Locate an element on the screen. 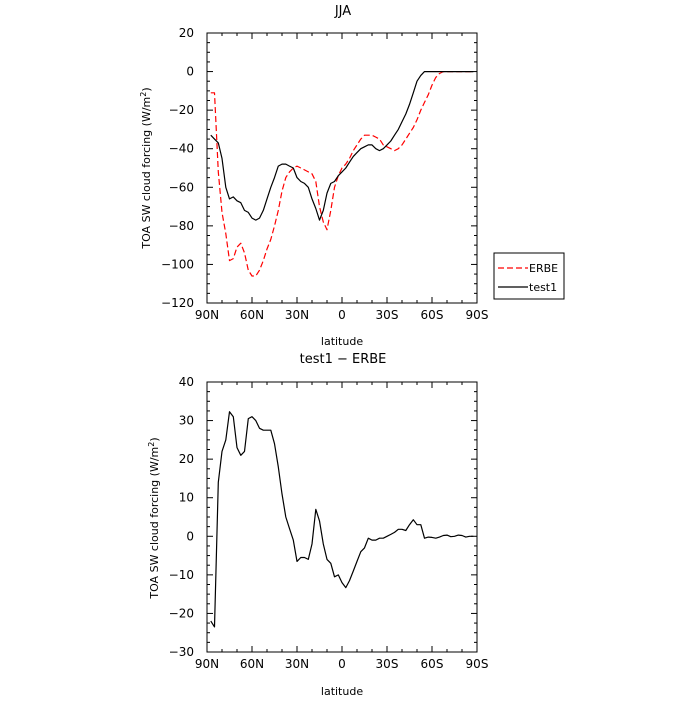 The height and width of the screenshot is (705, 700). panel-jja-series is located at coordinates (342, 173).